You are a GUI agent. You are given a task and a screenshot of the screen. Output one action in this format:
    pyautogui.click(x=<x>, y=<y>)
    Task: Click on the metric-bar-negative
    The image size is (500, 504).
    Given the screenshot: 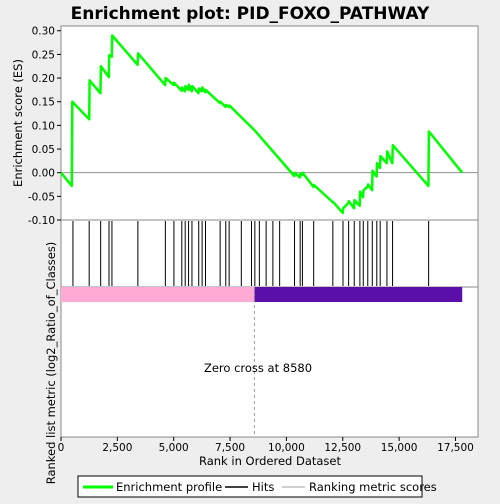 What is the action you would take?
    pyautogui.click(x=358, y=294)
    